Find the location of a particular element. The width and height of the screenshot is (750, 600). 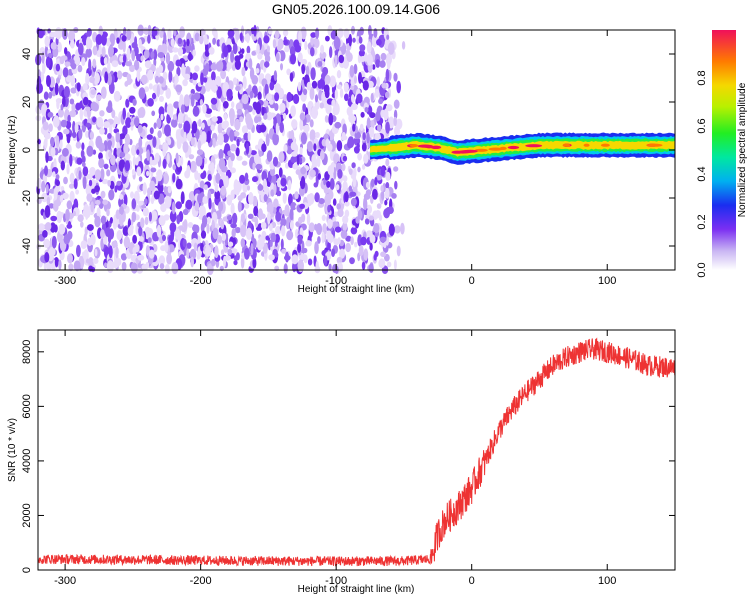

x-tick-label: -100 is located at coordinates (336, 581).